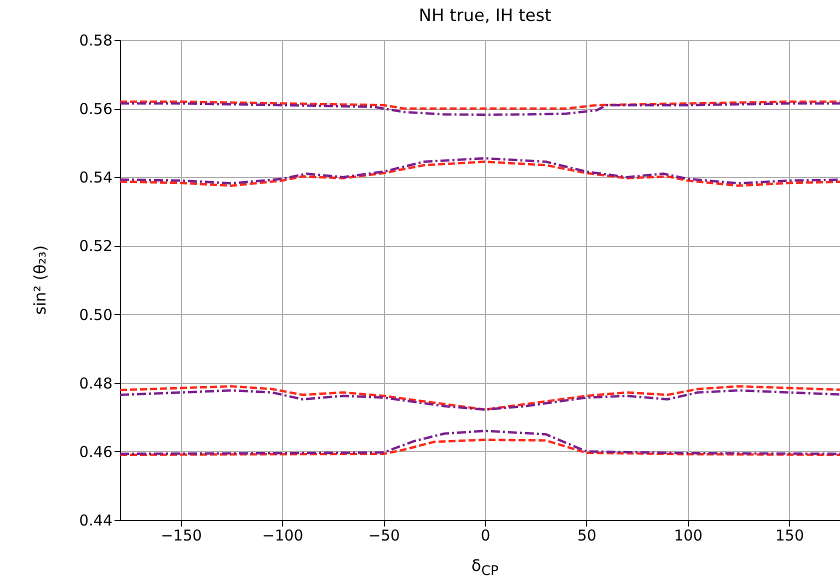 The image size is (840, 582). What do you see at coordinates (95, 41) in the screenshot?
I see `y-tick-label: 0.58` at bounding box center [95, 41].